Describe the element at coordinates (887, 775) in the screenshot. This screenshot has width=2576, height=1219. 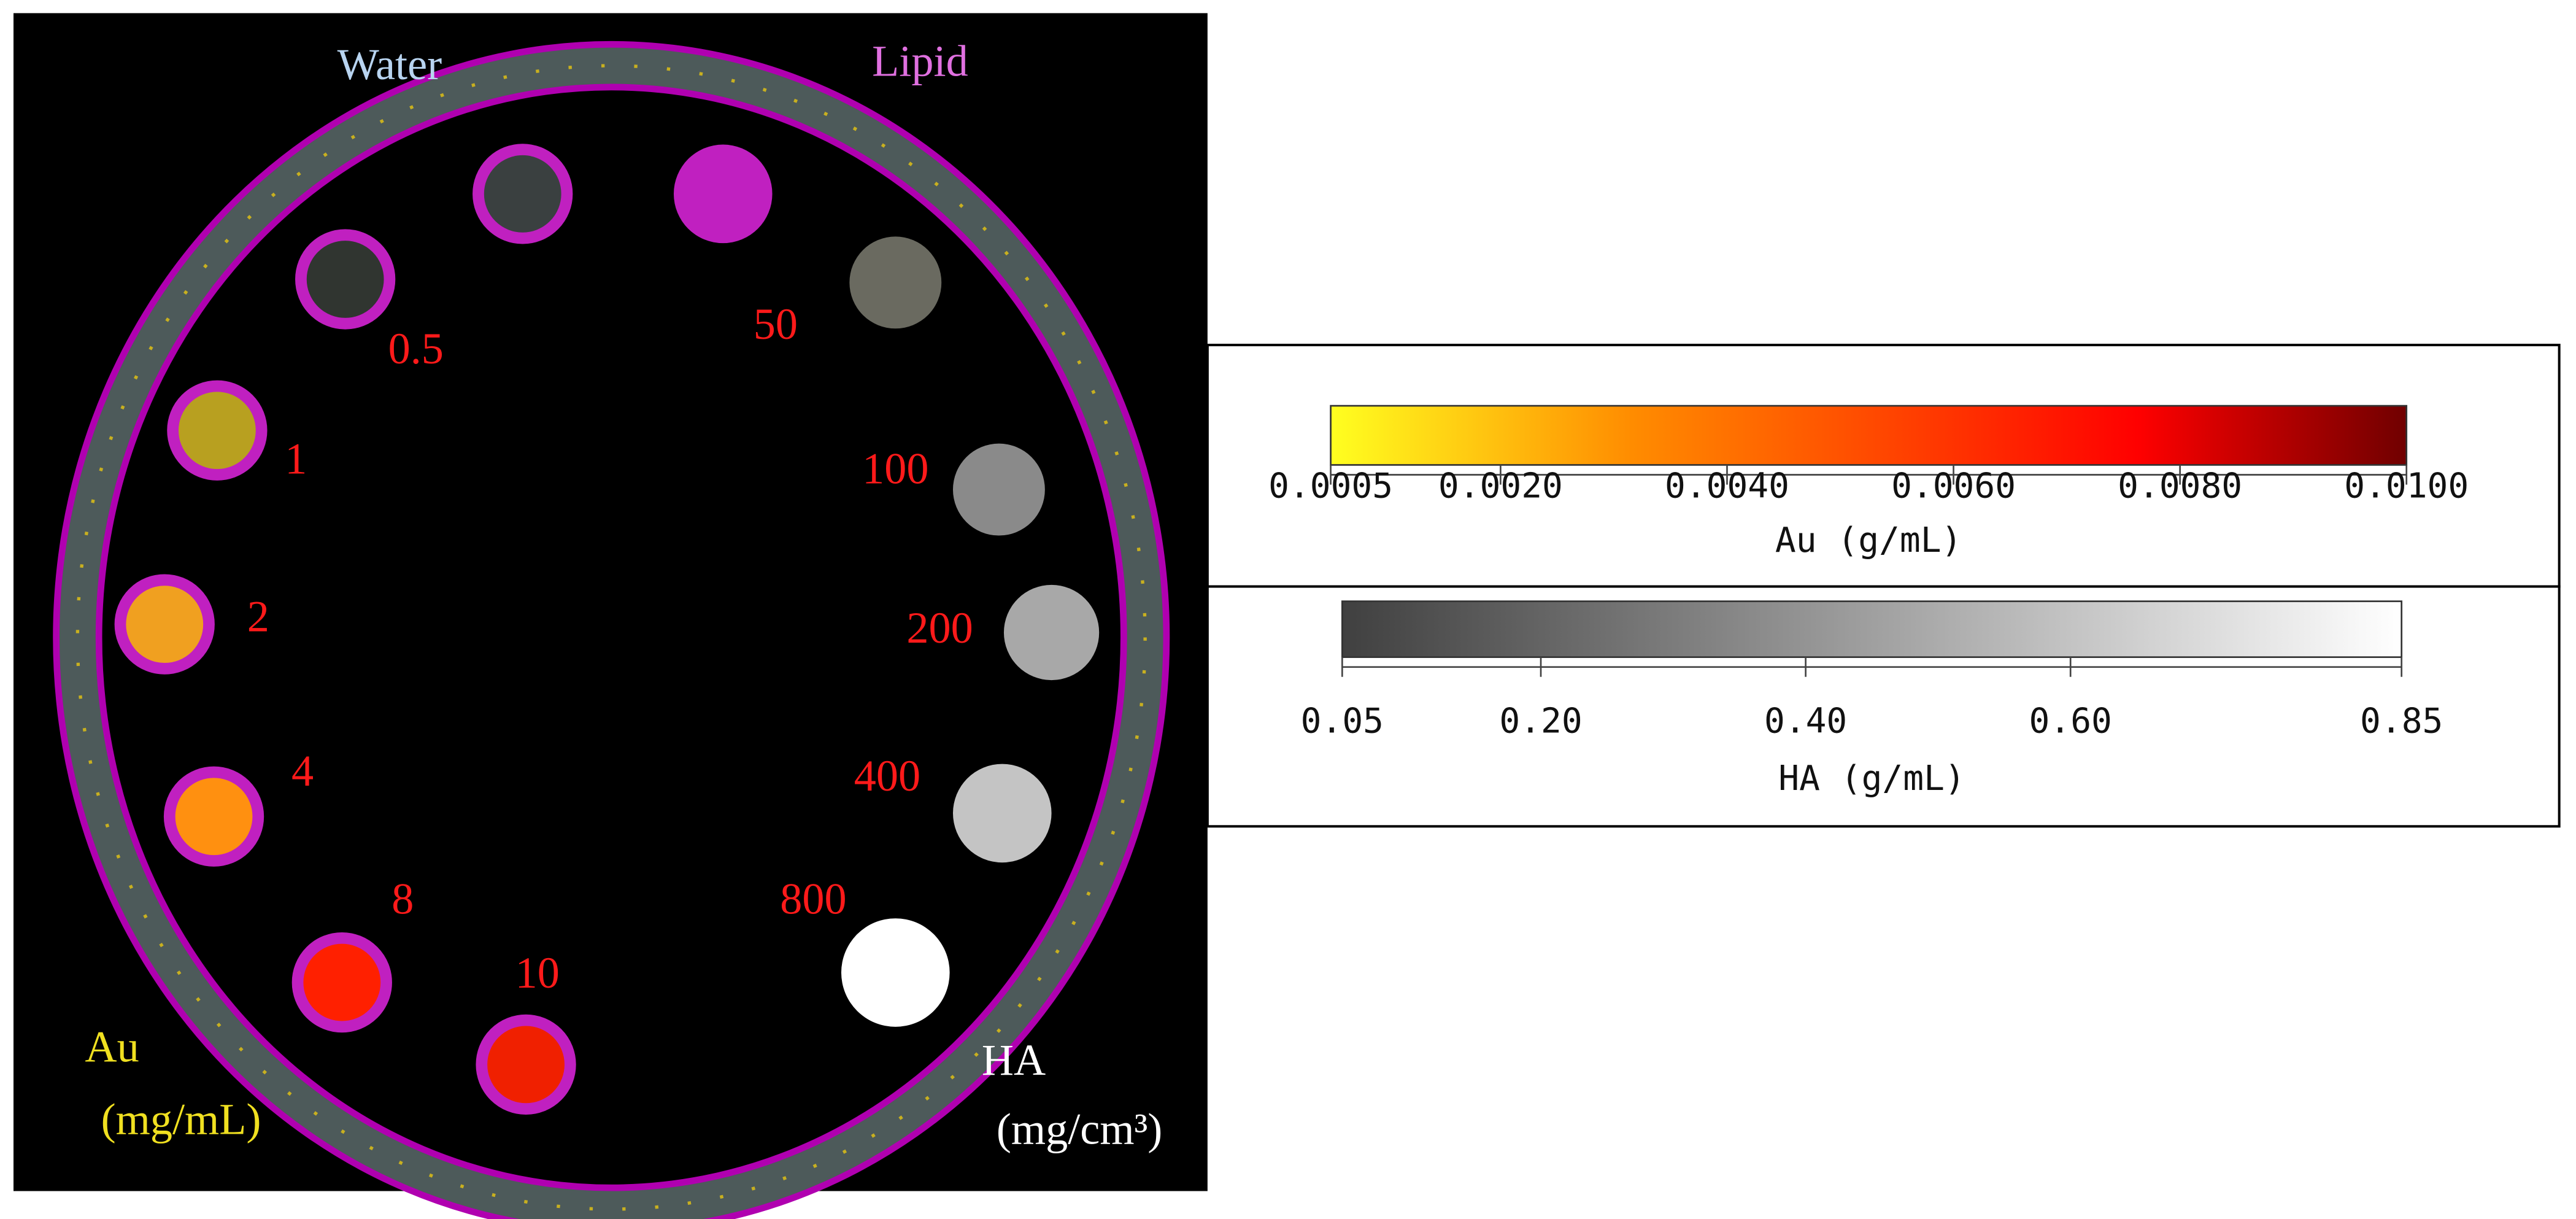
I see `ha-vial-label: 400` at that location.